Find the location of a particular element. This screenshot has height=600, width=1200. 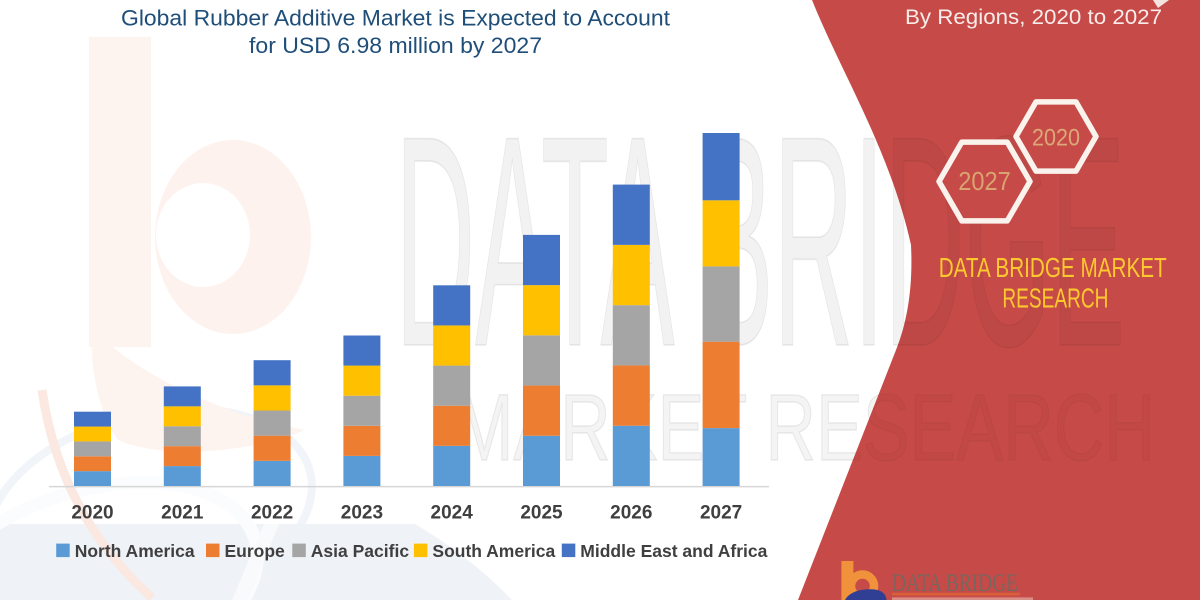

svg-text: By Regions, 2020 to 2027 is located at coordinates (1033, 17).